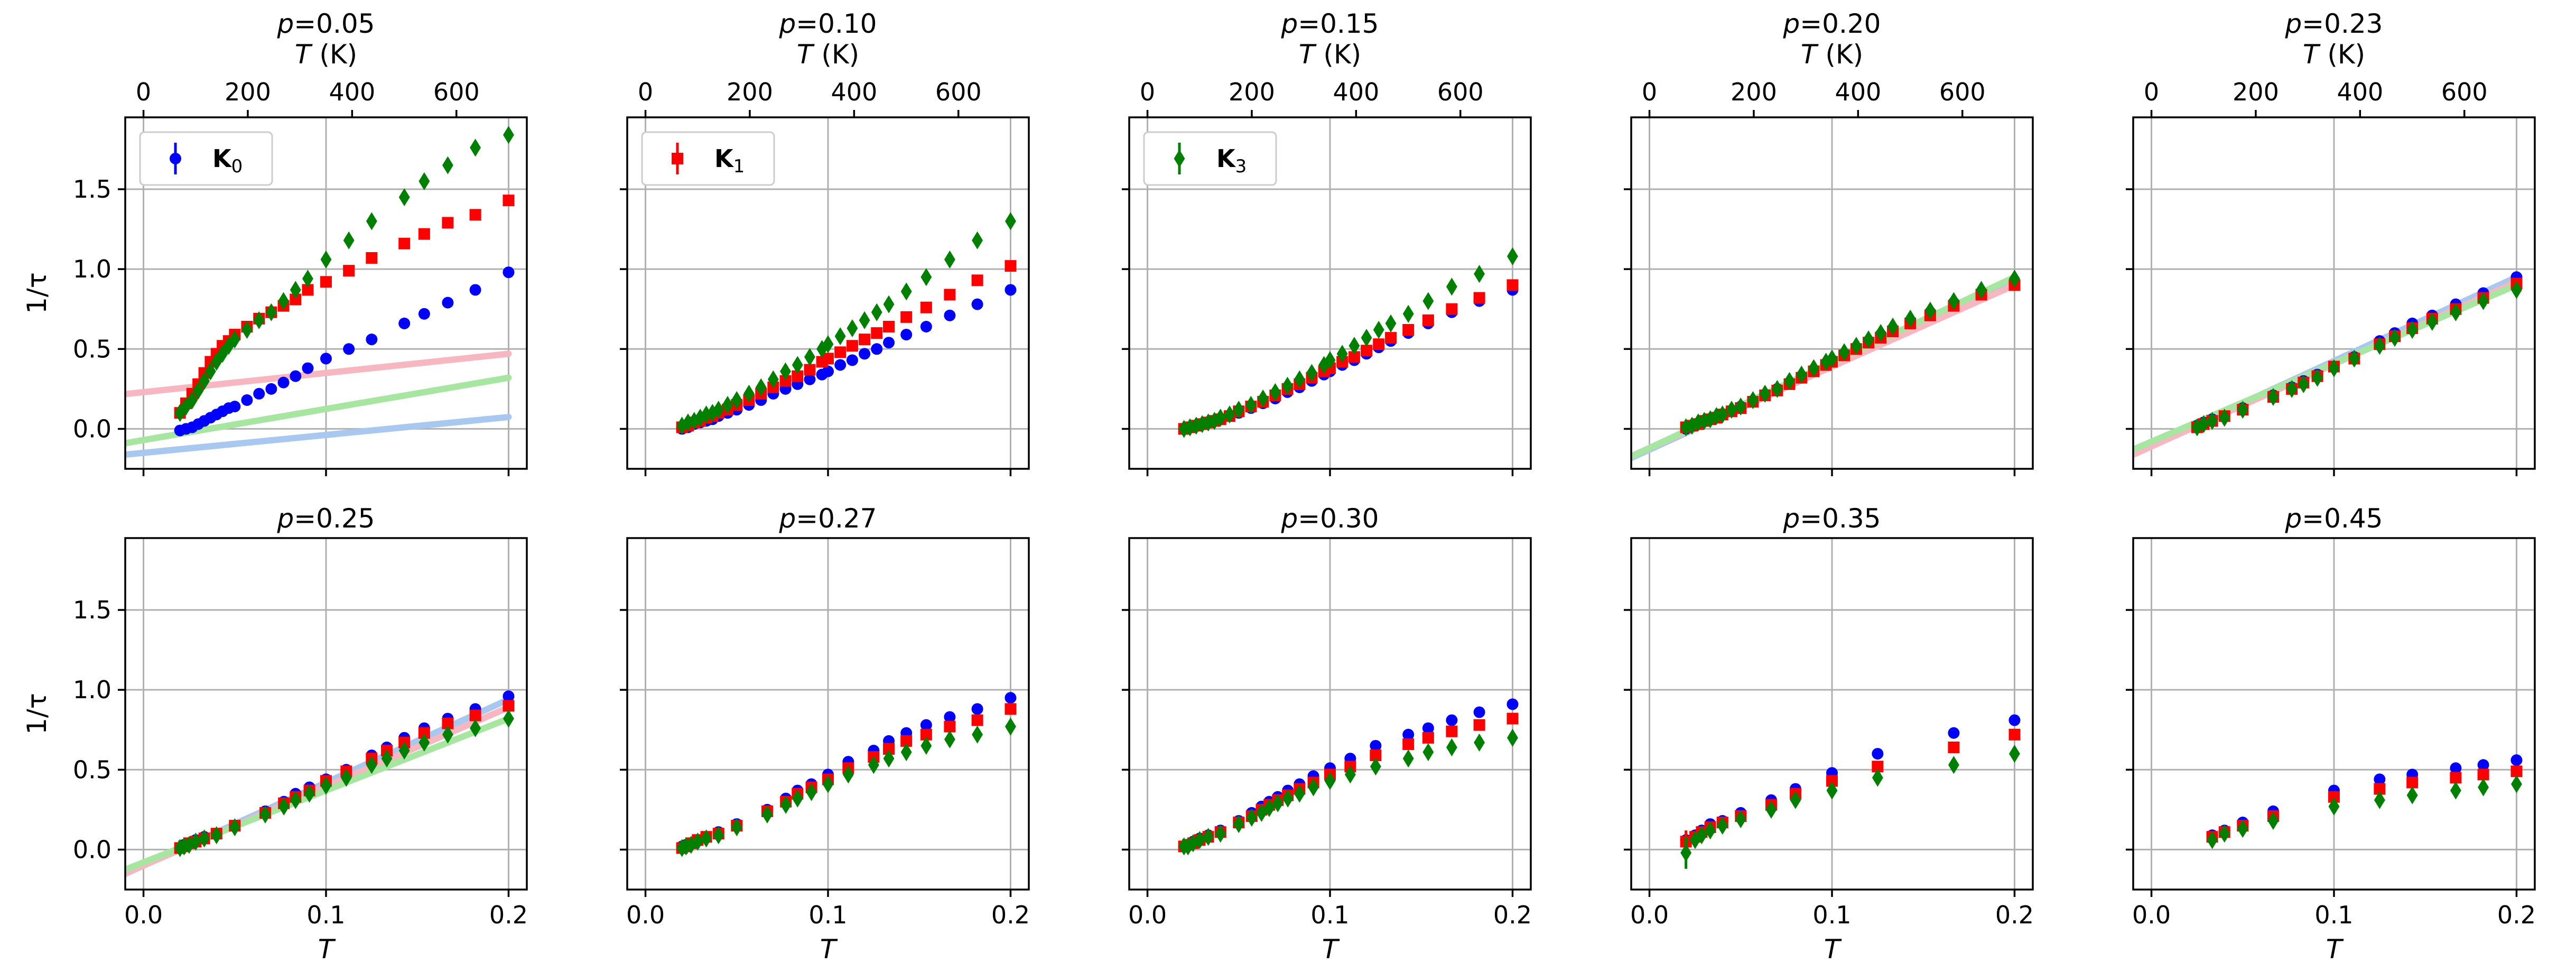 This screenshot has width=2576, height=972. What do you see at coordinates (750, 92) in the screenshot?
I see `top-tick-label: 200` at bounding box center [750, 92].